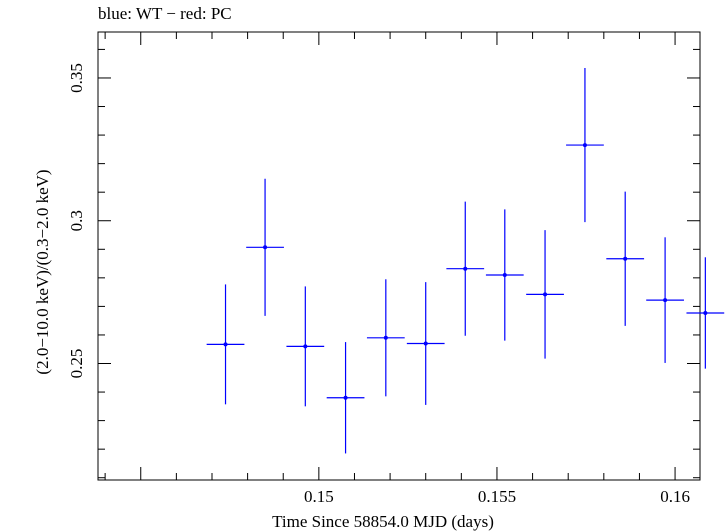 This screenshot has height=532, width=727. What do you see at coordinates (383, 521) in the screenshot?
I see `x-axis-label: Time Since 58854.0 MJD (days)` at bounding box center [383, 521].